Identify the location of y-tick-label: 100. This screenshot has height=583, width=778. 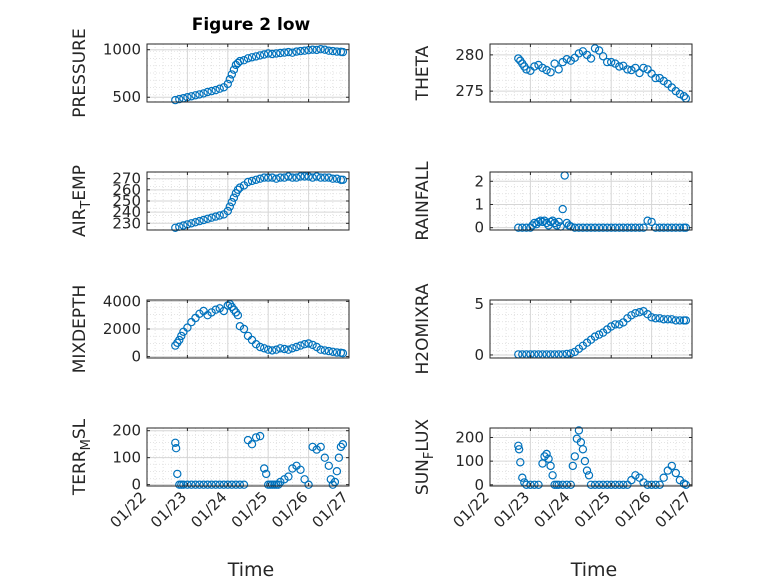
(126, 458).